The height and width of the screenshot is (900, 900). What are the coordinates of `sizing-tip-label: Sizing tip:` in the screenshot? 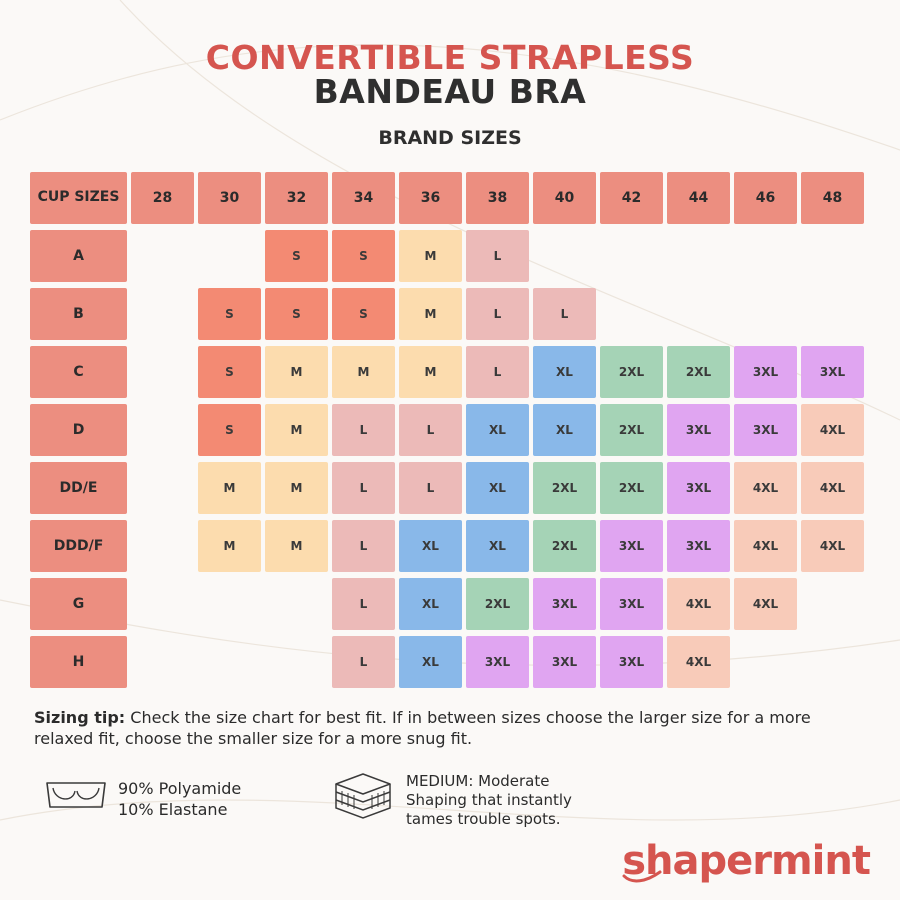 It's located at (80, 717).